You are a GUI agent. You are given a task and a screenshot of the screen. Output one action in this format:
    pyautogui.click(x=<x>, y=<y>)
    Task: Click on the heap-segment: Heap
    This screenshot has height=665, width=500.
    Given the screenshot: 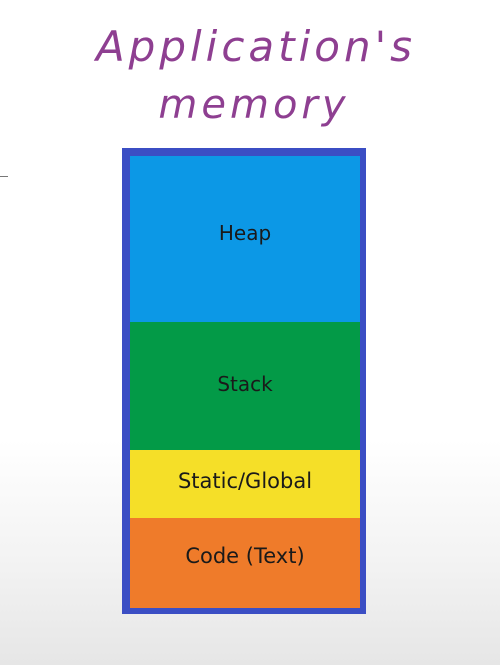 What is the action you would take?
    pyautogui.click(x=245, y=239)
    